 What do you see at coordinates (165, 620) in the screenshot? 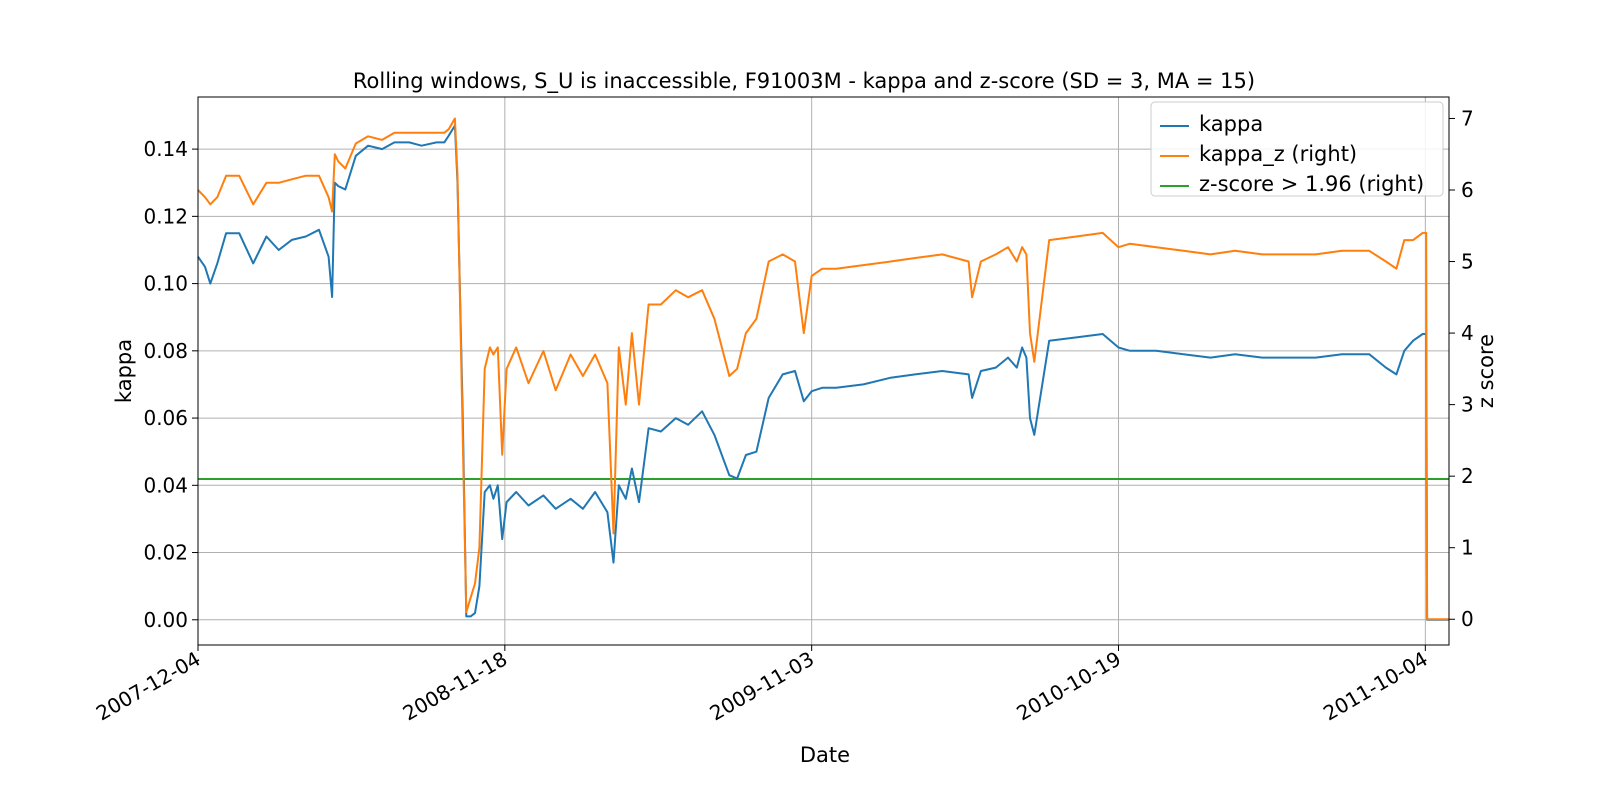
I see `y-tick-label: 0.00` at bounding box center [165, 620].